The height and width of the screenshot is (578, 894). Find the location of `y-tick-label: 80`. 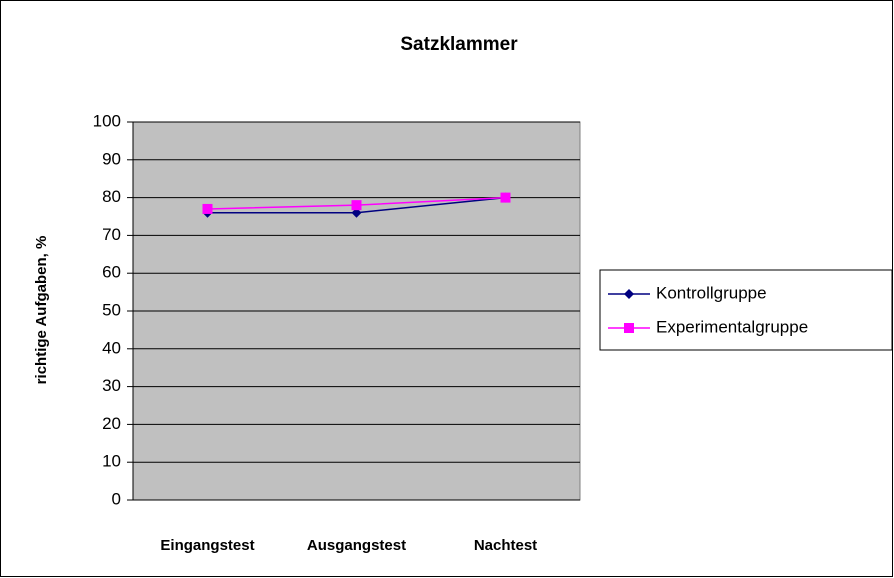

y-tick-label: 80 is located at coordinates (111, 196).